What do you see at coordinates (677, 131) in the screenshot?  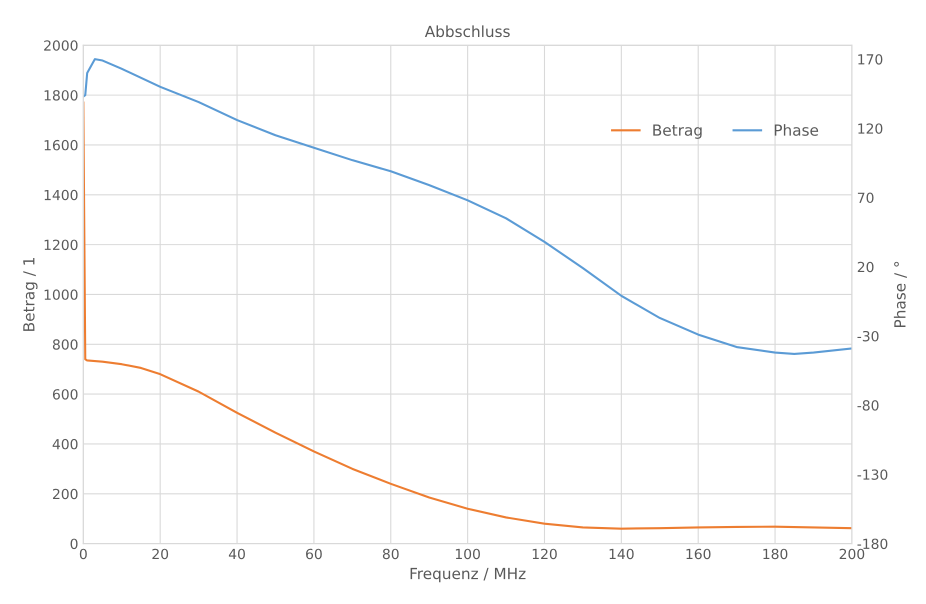 I see `legend-label: Betrag` at bounding box center [677, 131].